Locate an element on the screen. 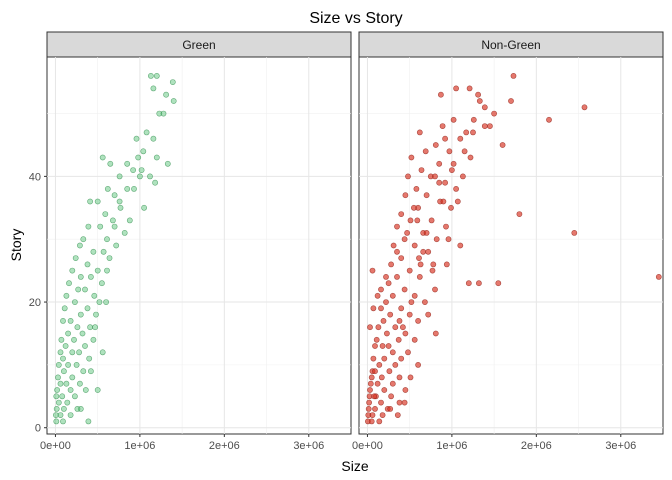 The height and width of the screenshot is (480, 672). x-tick-label: 0e+00 is located at coordinates (55, 446).